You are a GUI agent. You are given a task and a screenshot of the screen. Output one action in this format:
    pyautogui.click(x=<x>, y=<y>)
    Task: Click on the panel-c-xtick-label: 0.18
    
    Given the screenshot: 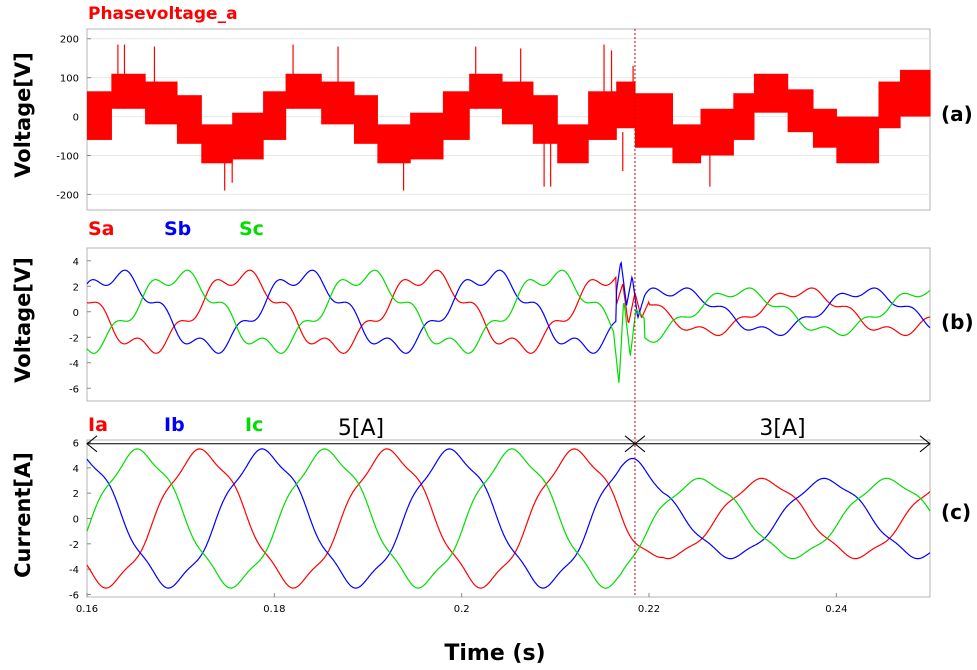 What is the action you would take?
    pyautogui.click(x=274, y=609)
    